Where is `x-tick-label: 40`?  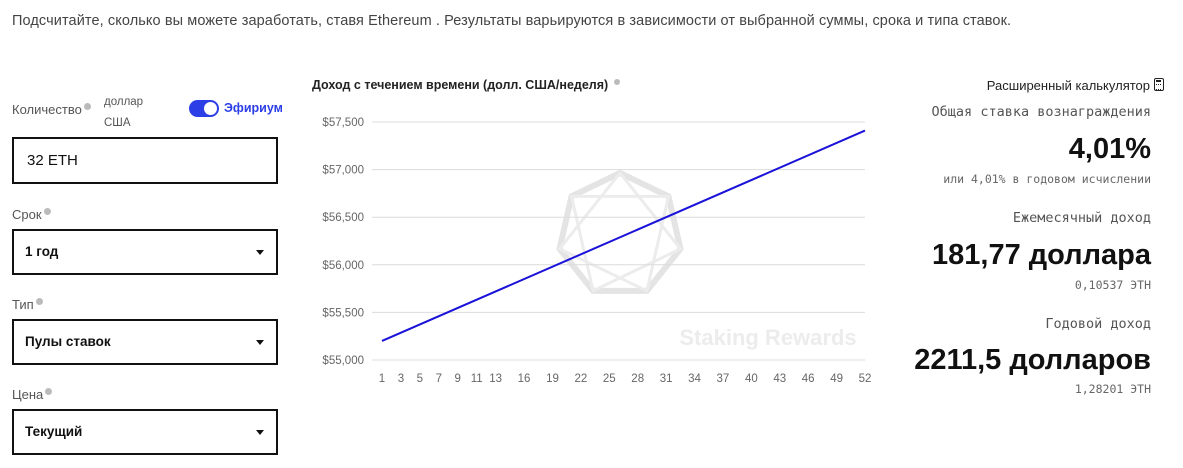 x-tick-label: 40 is located at coordinates (751, 379).